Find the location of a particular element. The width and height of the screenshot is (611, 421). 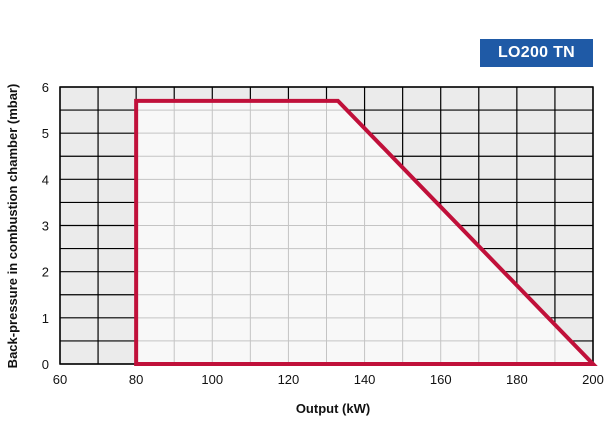

y-tick-label: 4 is located at coordinates (45, 179).